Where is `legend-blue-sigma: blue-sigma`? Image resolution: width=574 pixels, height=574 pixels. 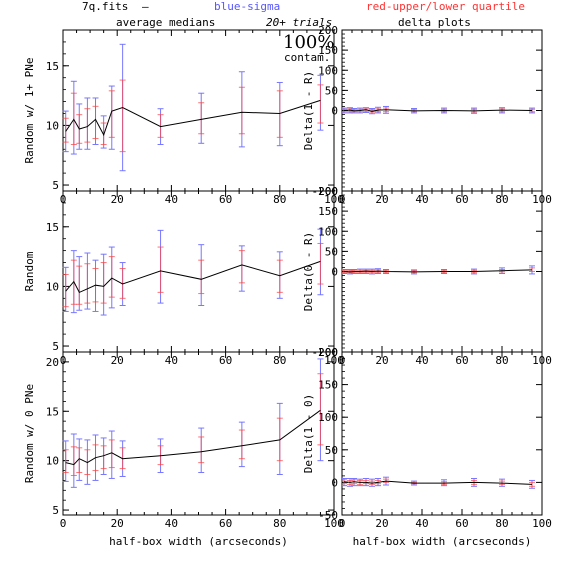 legend-blue-sigma: blue-sigma is located at coordinates (247, 6).